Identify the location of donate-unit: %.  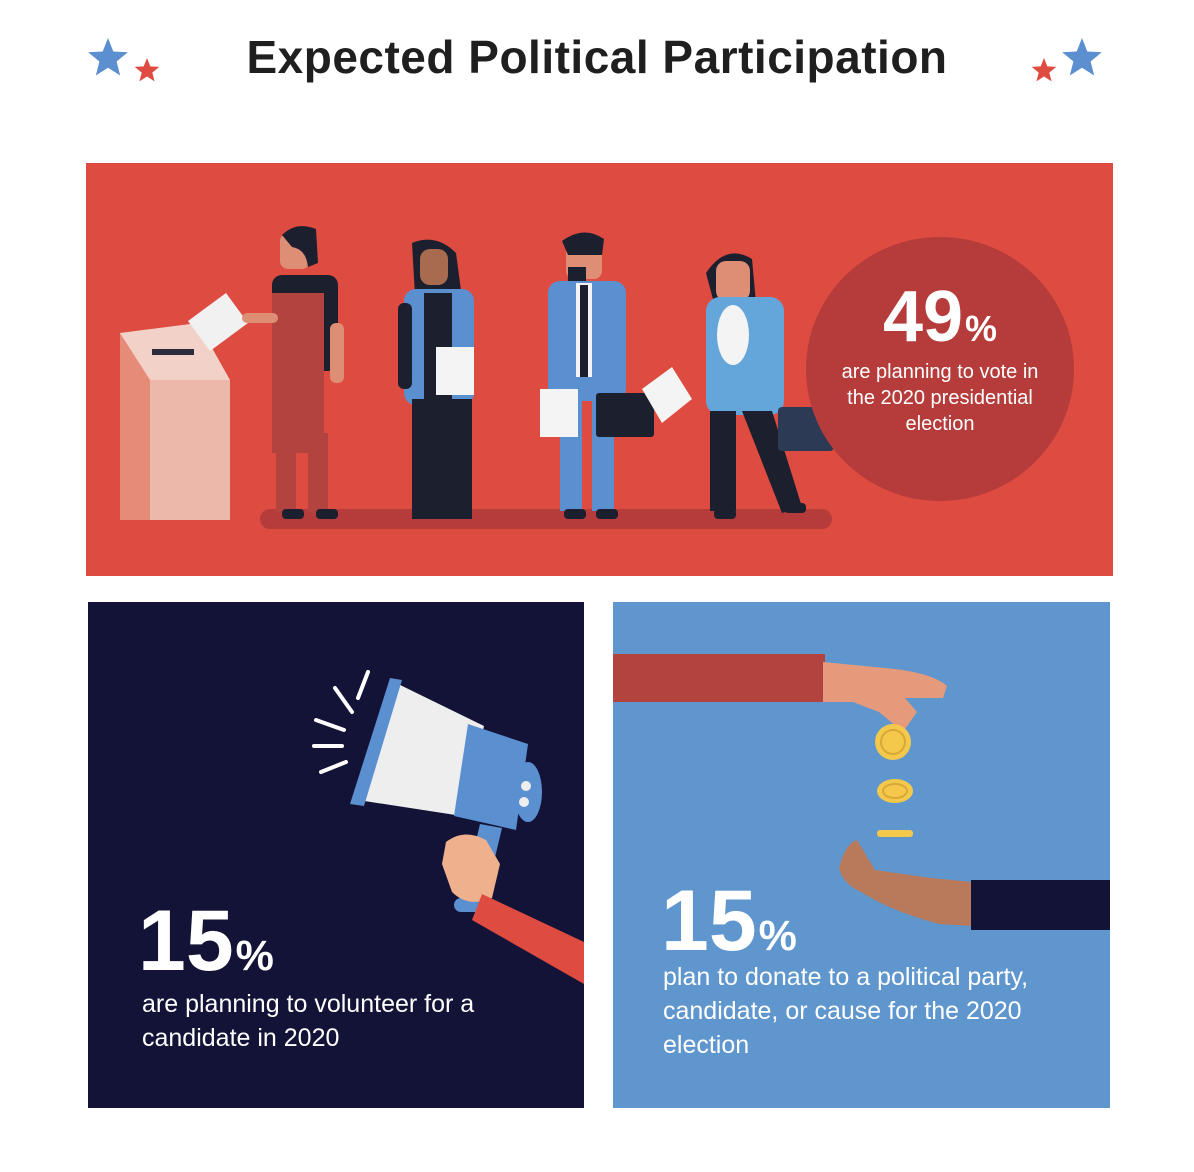
(777, 936).